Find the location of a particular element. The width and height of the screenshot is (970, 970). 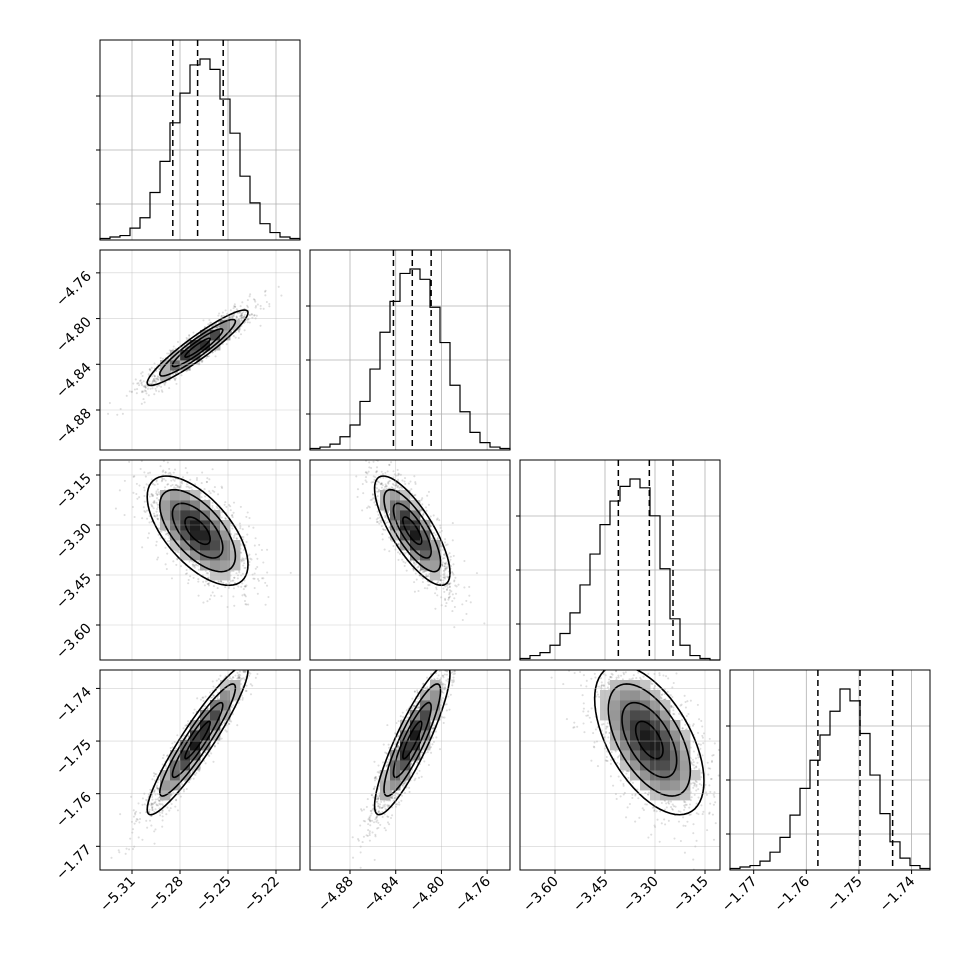

contour-line is located at coordinates (197, 347).